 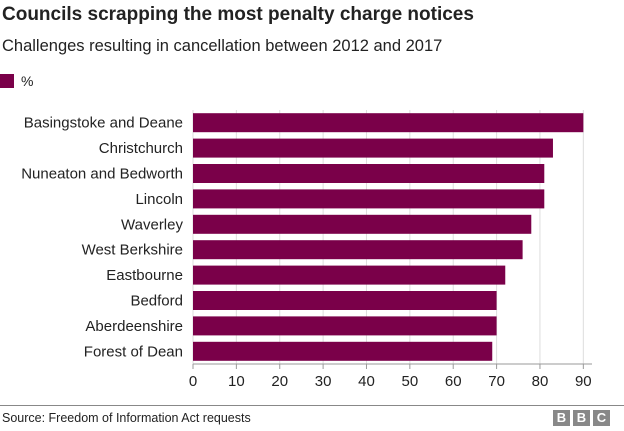 What do you see at coordinates (323, 381) in the screenshot?
I see `x-tick-label: 30` at bounding box center [323, 381].